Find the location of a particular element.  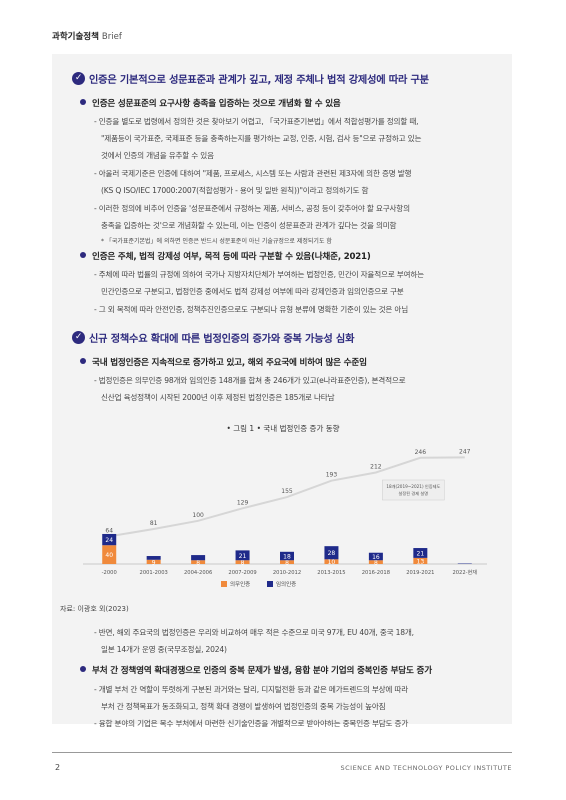

cumulative-label: 155 is located at coordinates (287, 491).